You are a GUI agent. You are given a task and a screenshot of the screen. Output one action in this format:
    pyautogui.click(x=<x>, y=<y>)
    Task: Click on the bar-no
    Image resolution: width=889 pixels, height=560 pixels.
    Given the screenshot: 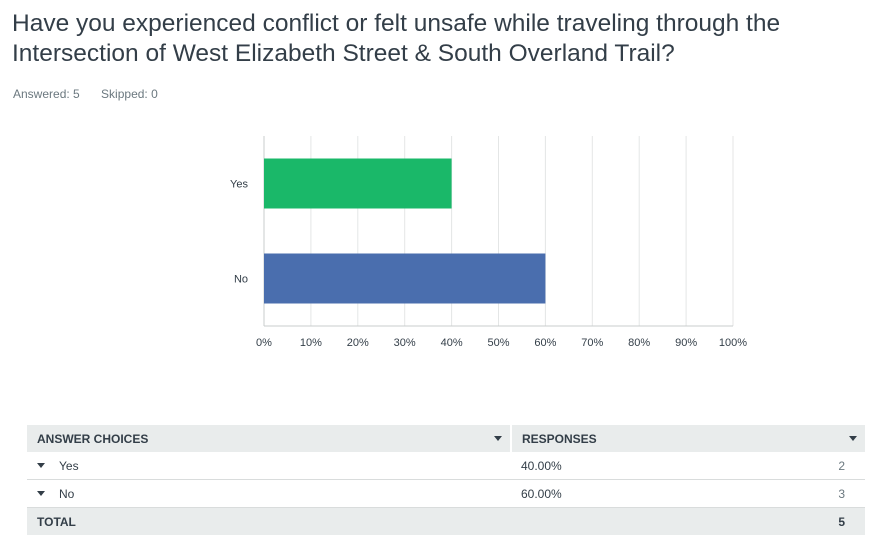 What is the action you would take?
    pyautogui.click(x=405, y=278)
    